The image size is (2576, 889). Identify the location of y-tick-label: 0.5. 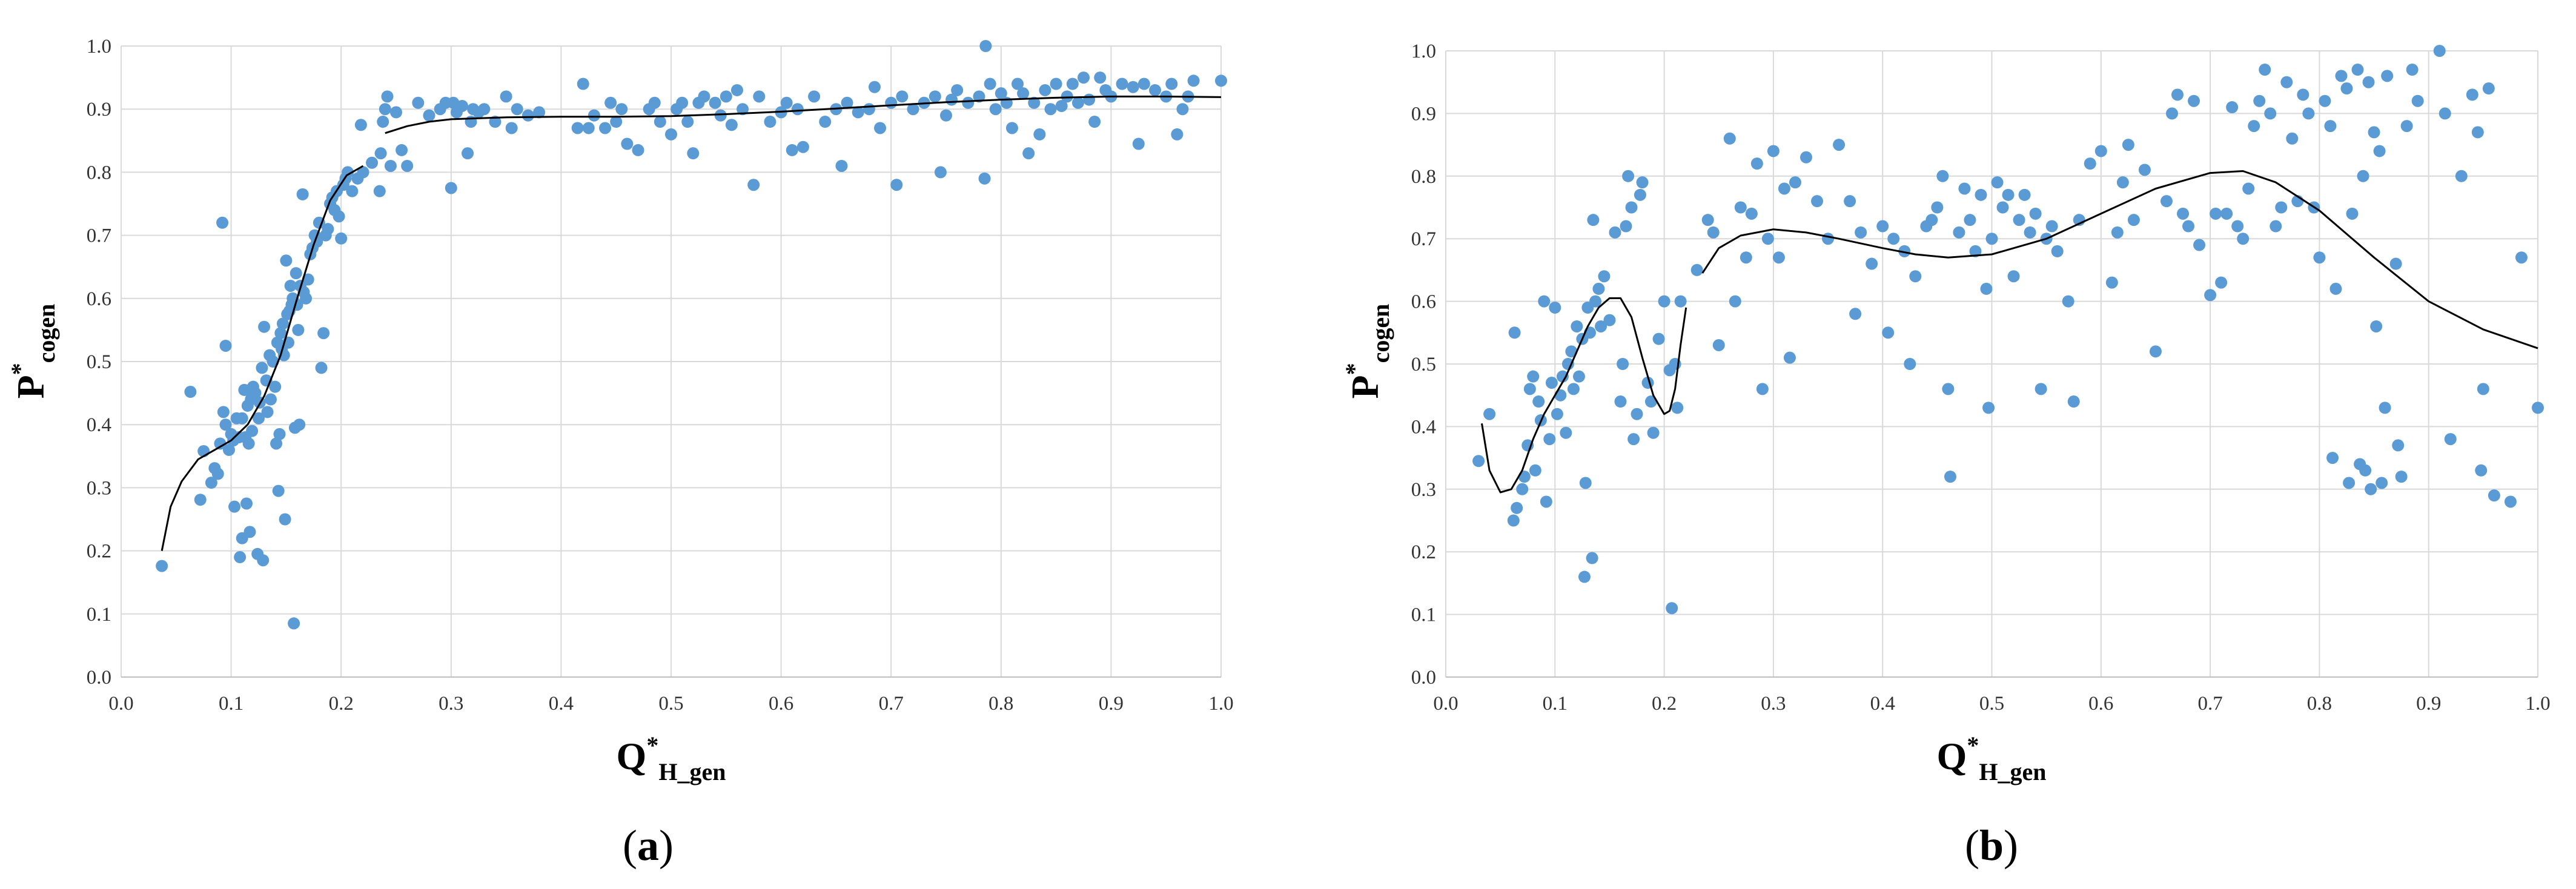
(99, 362).